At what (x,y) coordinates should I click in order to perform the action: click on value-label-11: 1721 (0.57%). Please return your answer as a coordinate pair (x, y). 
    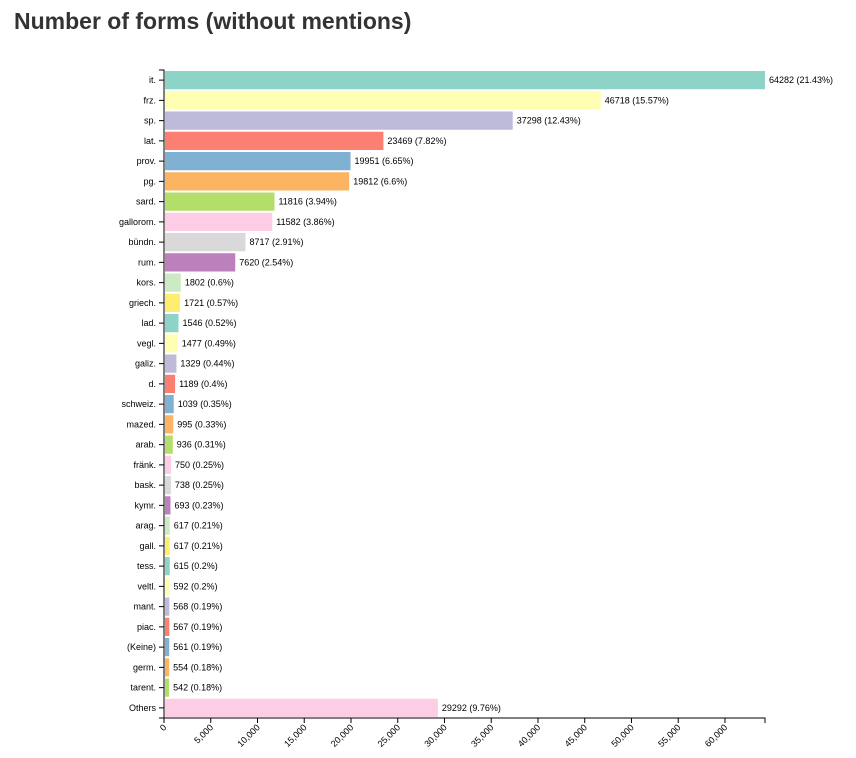
    Looking at the image, I should click on (211, 303).